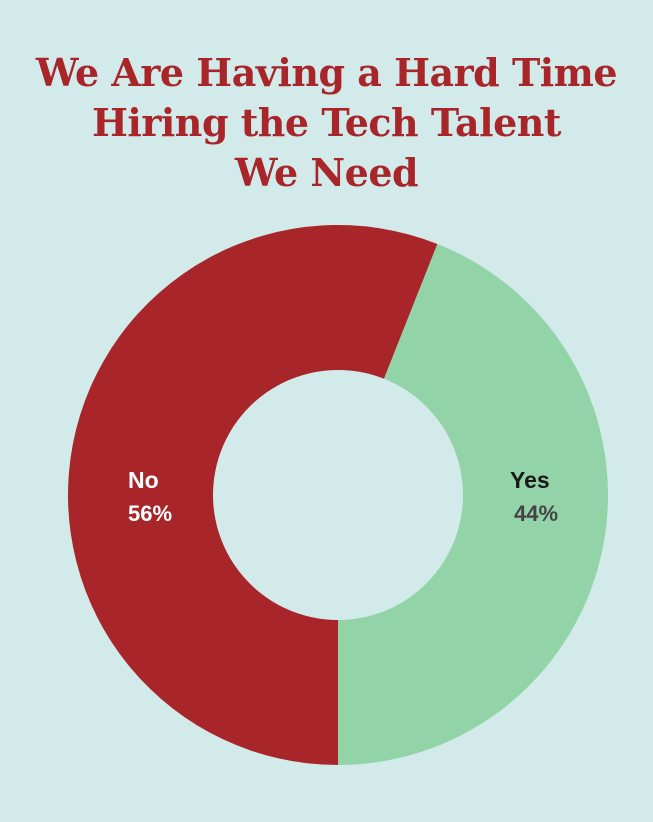 Image resolution: width=653 pixels, height=822 pixels. I want to click on slice-value-no: 56%, so click(150, 513).